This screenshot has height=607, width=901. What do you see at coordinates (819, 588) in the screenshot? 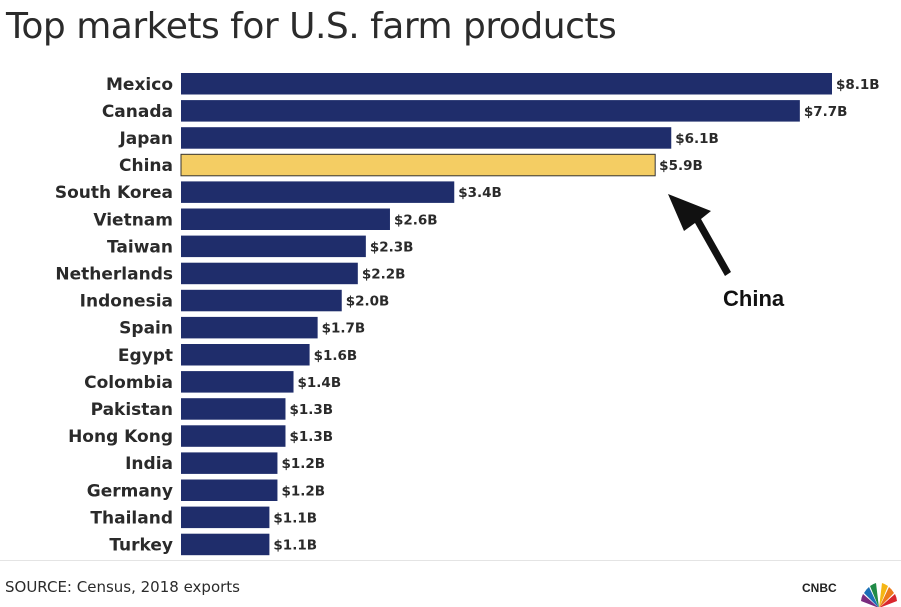
I see `brand-label: CNBC` at bounding box center [819, 588].